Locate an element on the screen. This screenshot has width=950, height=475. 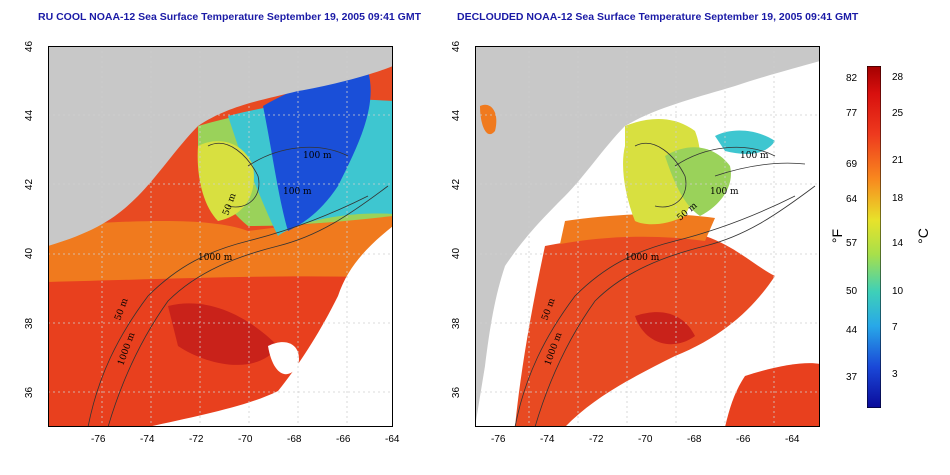
celsius-tick: 28 is located at coordinates (898, 77).